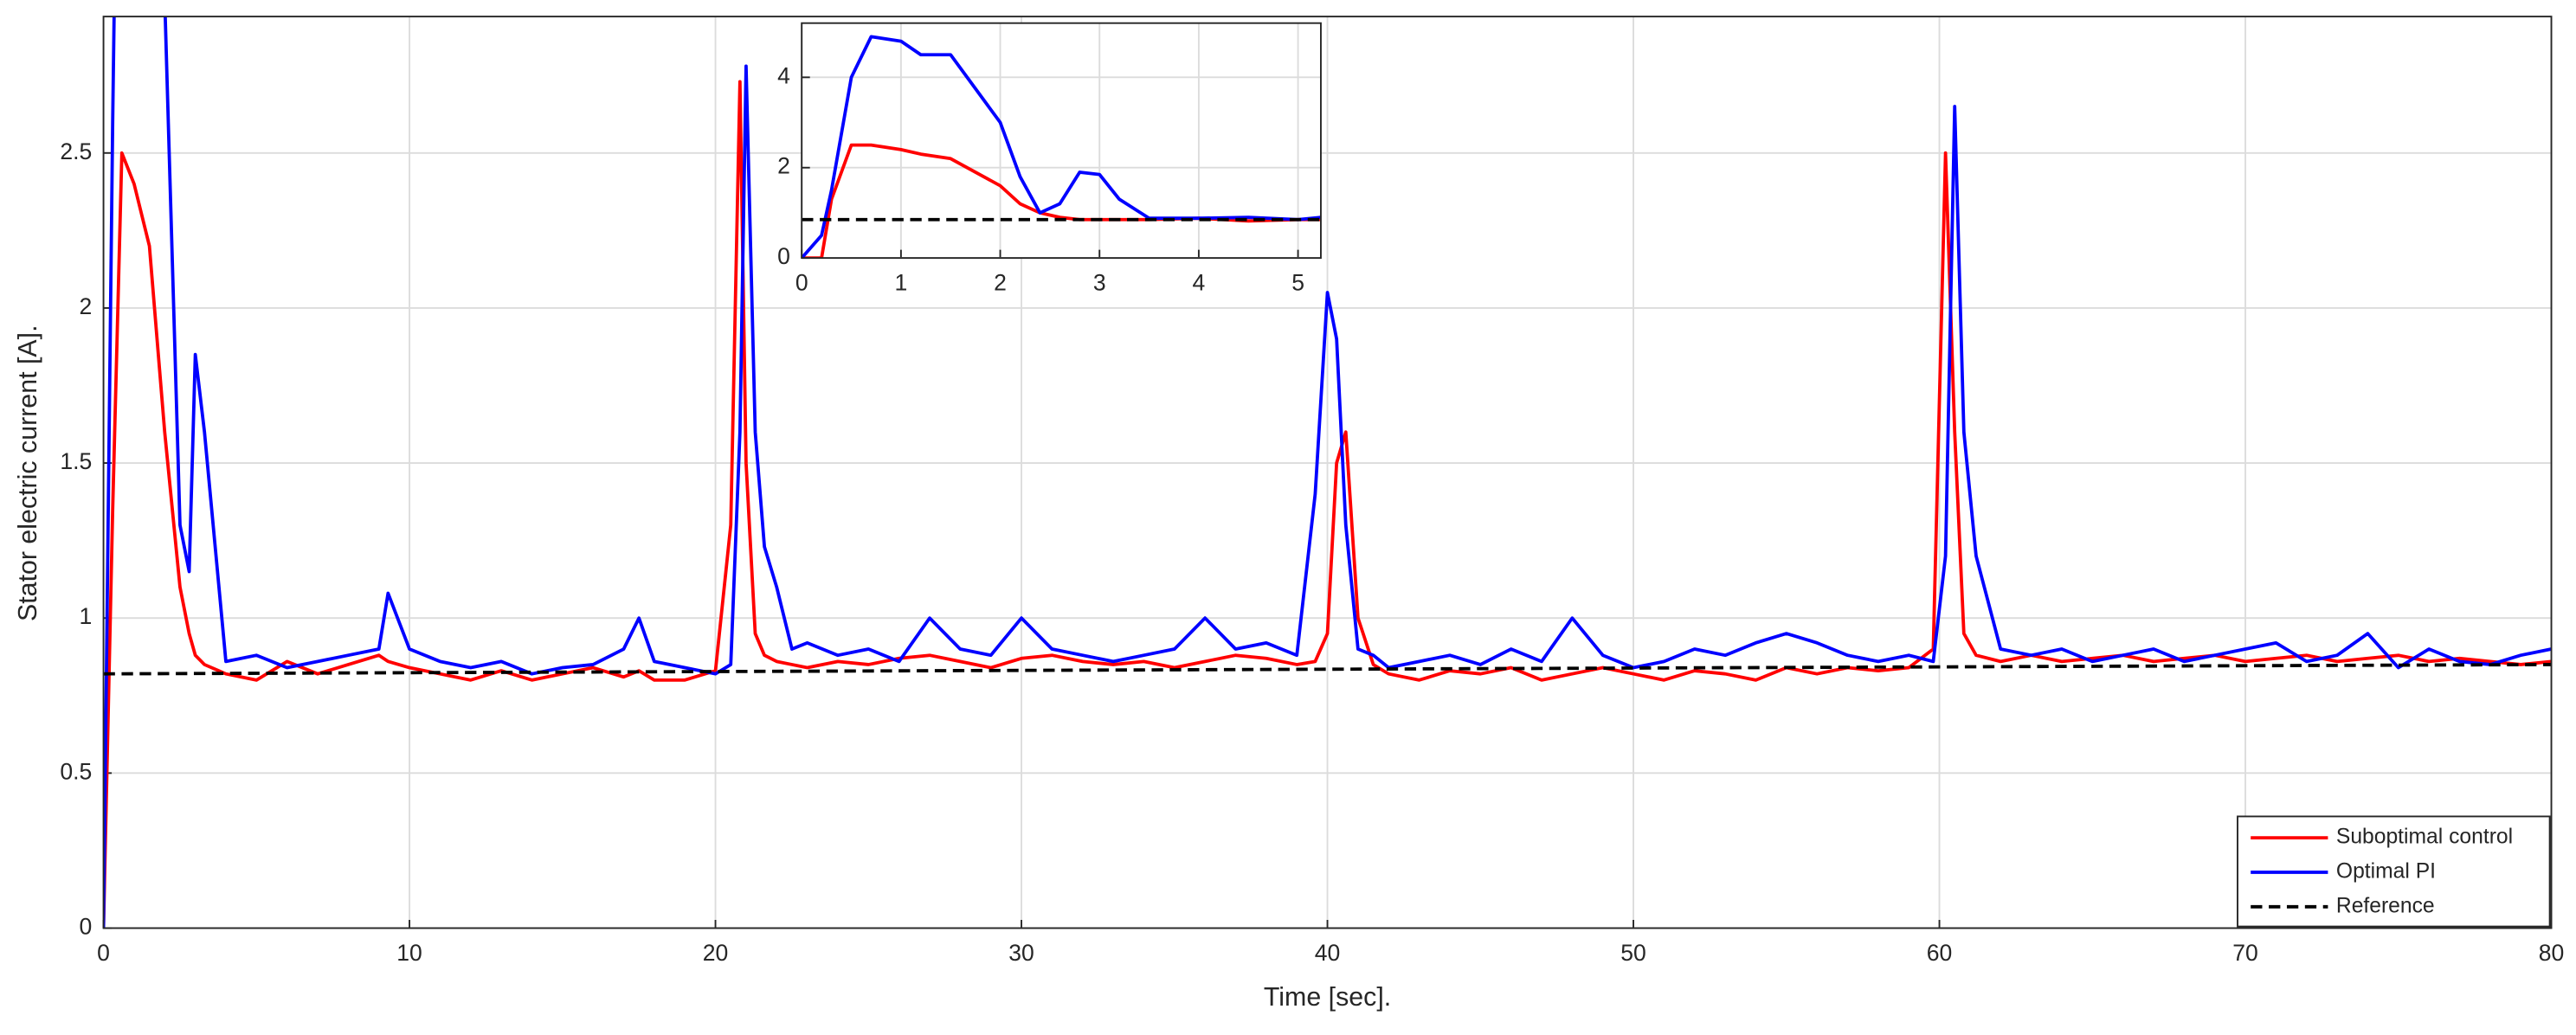 Image resolution: width=2576 pixels, height=1035 pixels. Describe the element at coordinates (2552, 953) in the screenshot. I see `x-tick-label: 80` at that location.